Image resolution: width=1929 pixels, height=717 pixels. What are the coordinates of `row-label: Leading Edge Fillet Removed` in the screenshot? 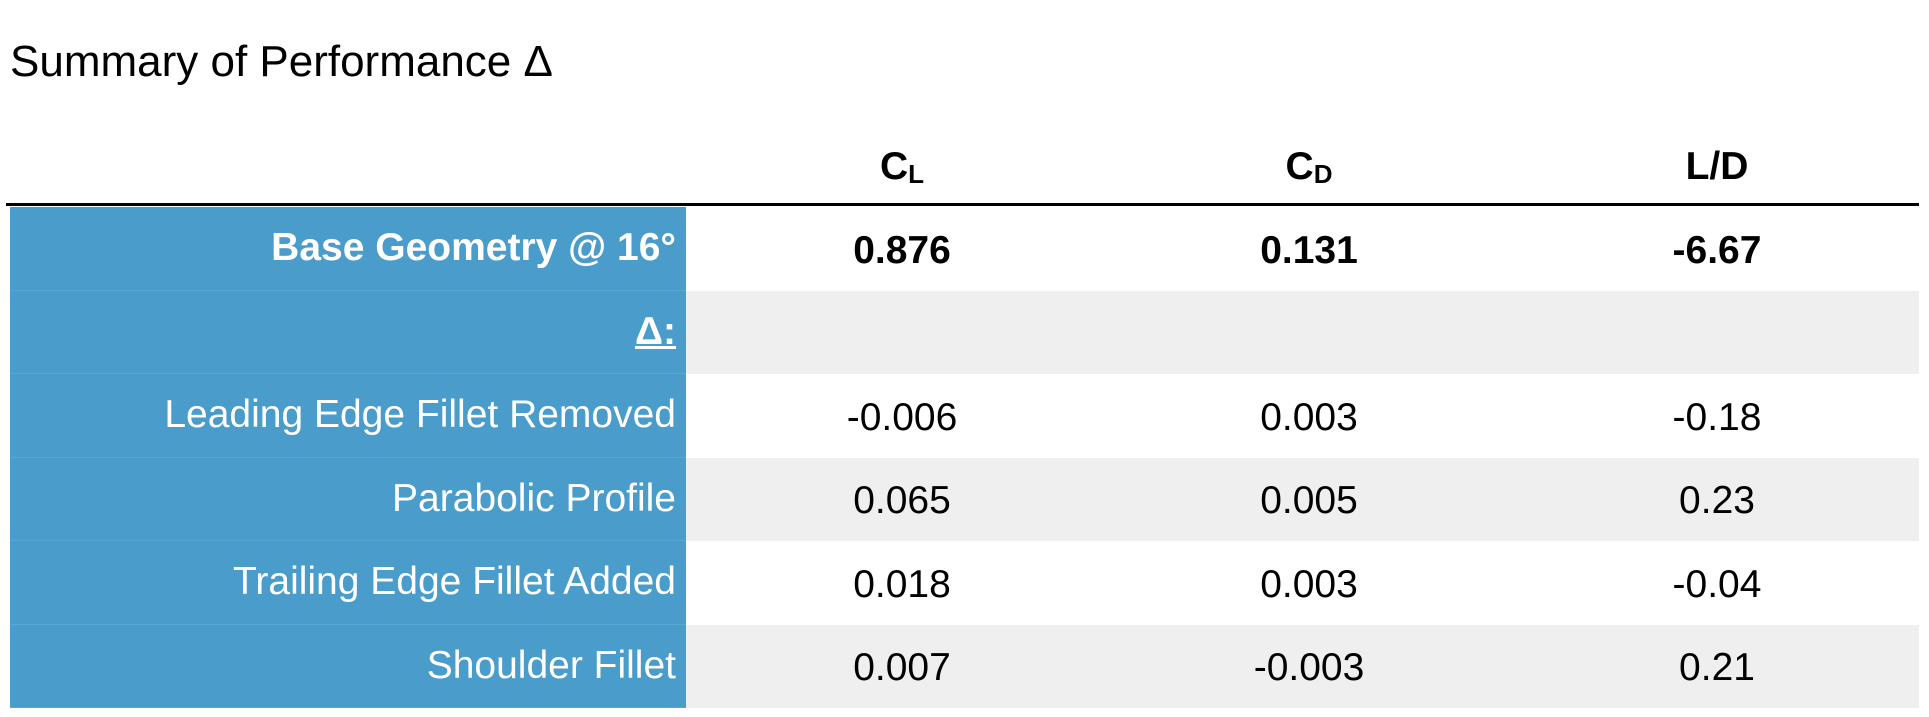 It's located at (348, 416).